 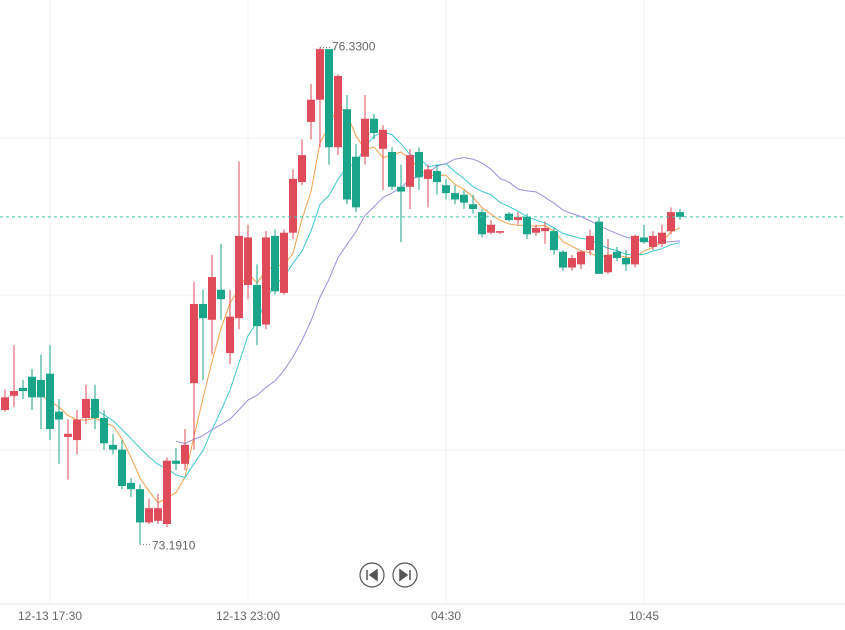 I want to click on next-button, so click(x=405, y=575).